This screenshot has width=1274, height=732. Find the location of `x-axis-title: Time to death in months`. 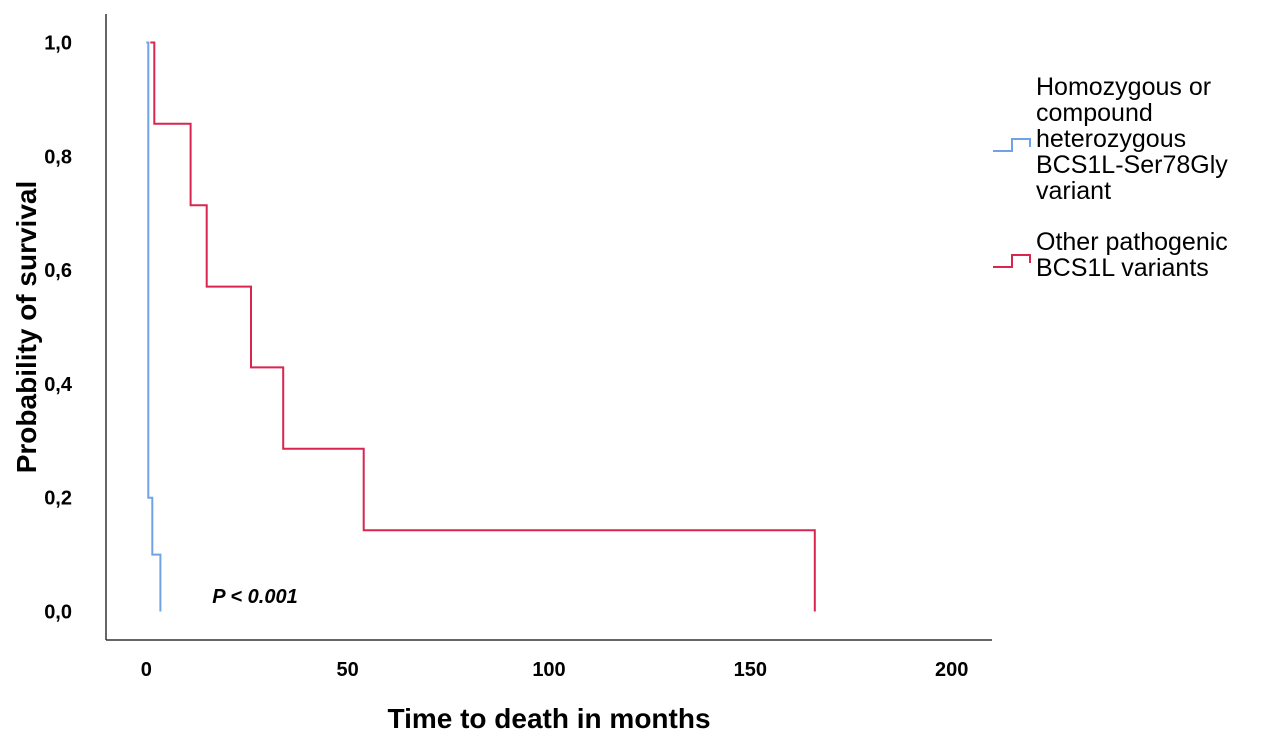

x-axis-title: Time to death in months is located at coordinates (548, 717).